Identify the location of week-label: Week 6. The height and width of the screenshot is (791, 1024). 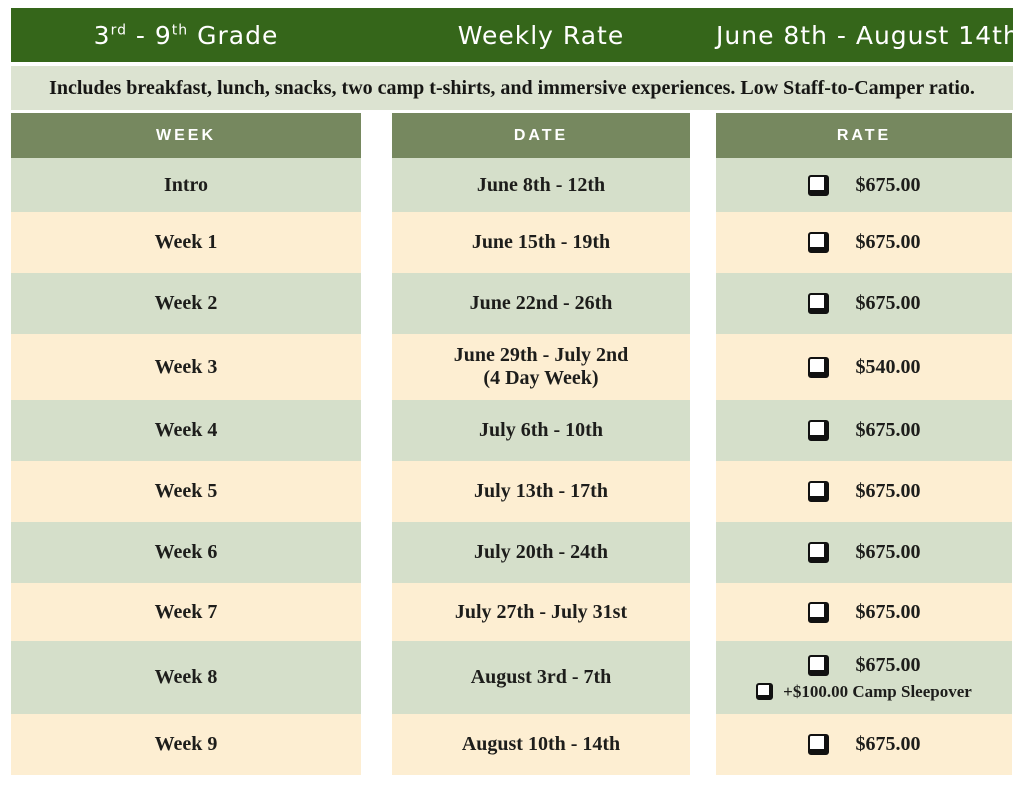
(186, 552).